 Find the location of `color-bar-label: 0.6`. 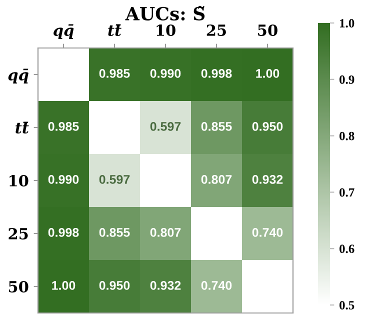

color-bar-label: 0.6 is located at coordinates (347, 249).